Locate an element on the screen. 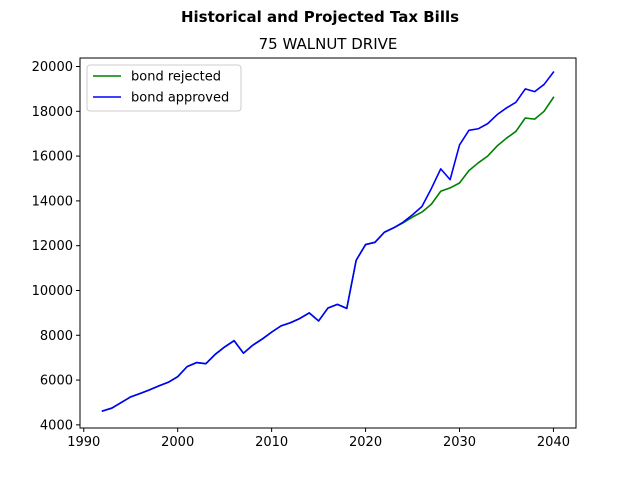 The image size is (640, 480). legend: bond rejected bond approved is located at coordinates (164, 88).